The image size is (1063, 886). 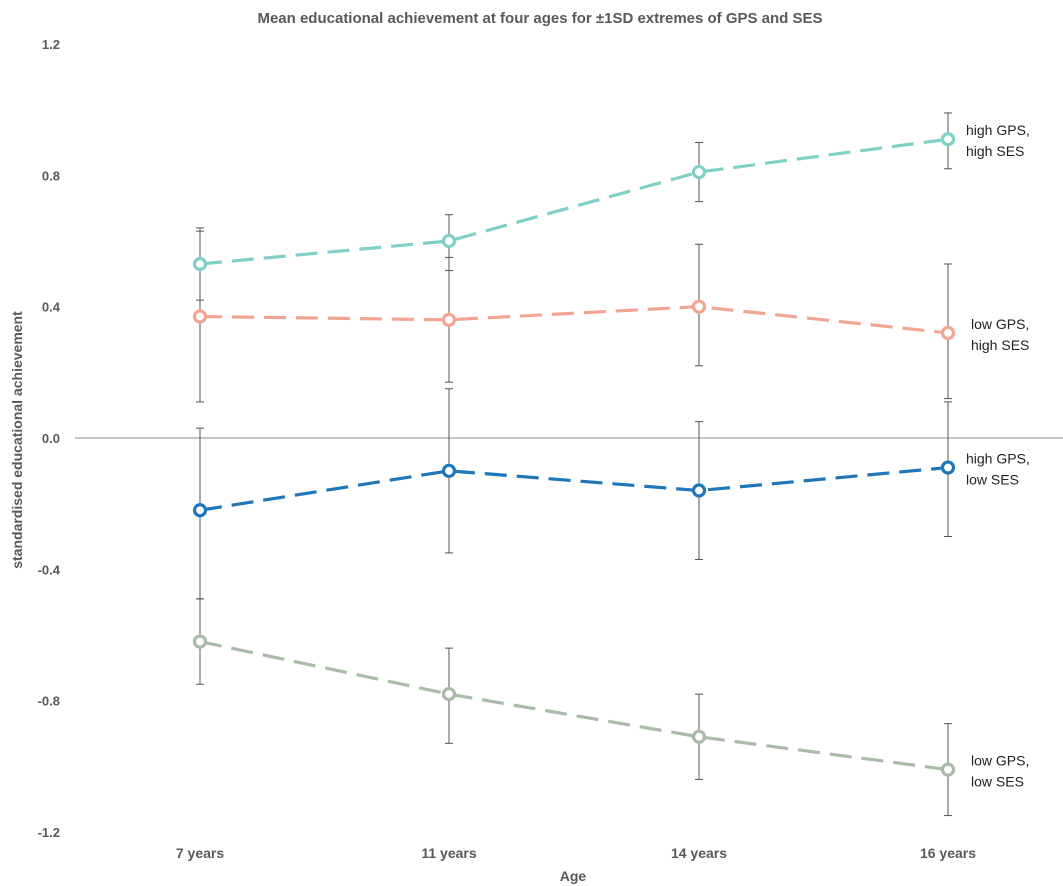 I want to click on y-tick-label: 0.0, so click(x=51, y=438).